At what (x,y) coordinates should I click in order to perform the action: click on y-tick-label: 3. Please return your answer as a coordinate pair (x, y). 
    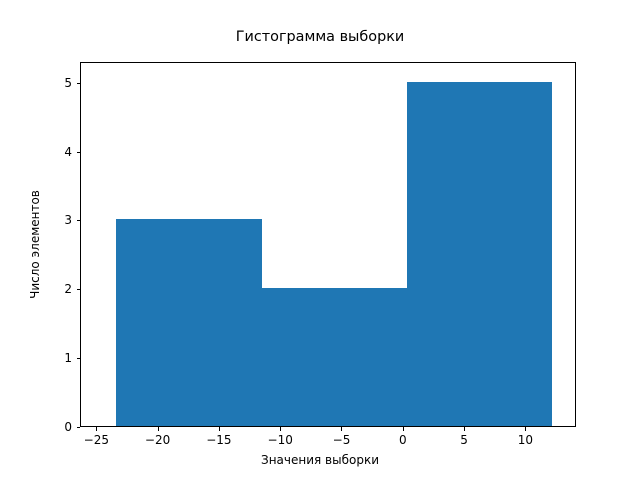
    Looking at the image, I should click on (68, 220).